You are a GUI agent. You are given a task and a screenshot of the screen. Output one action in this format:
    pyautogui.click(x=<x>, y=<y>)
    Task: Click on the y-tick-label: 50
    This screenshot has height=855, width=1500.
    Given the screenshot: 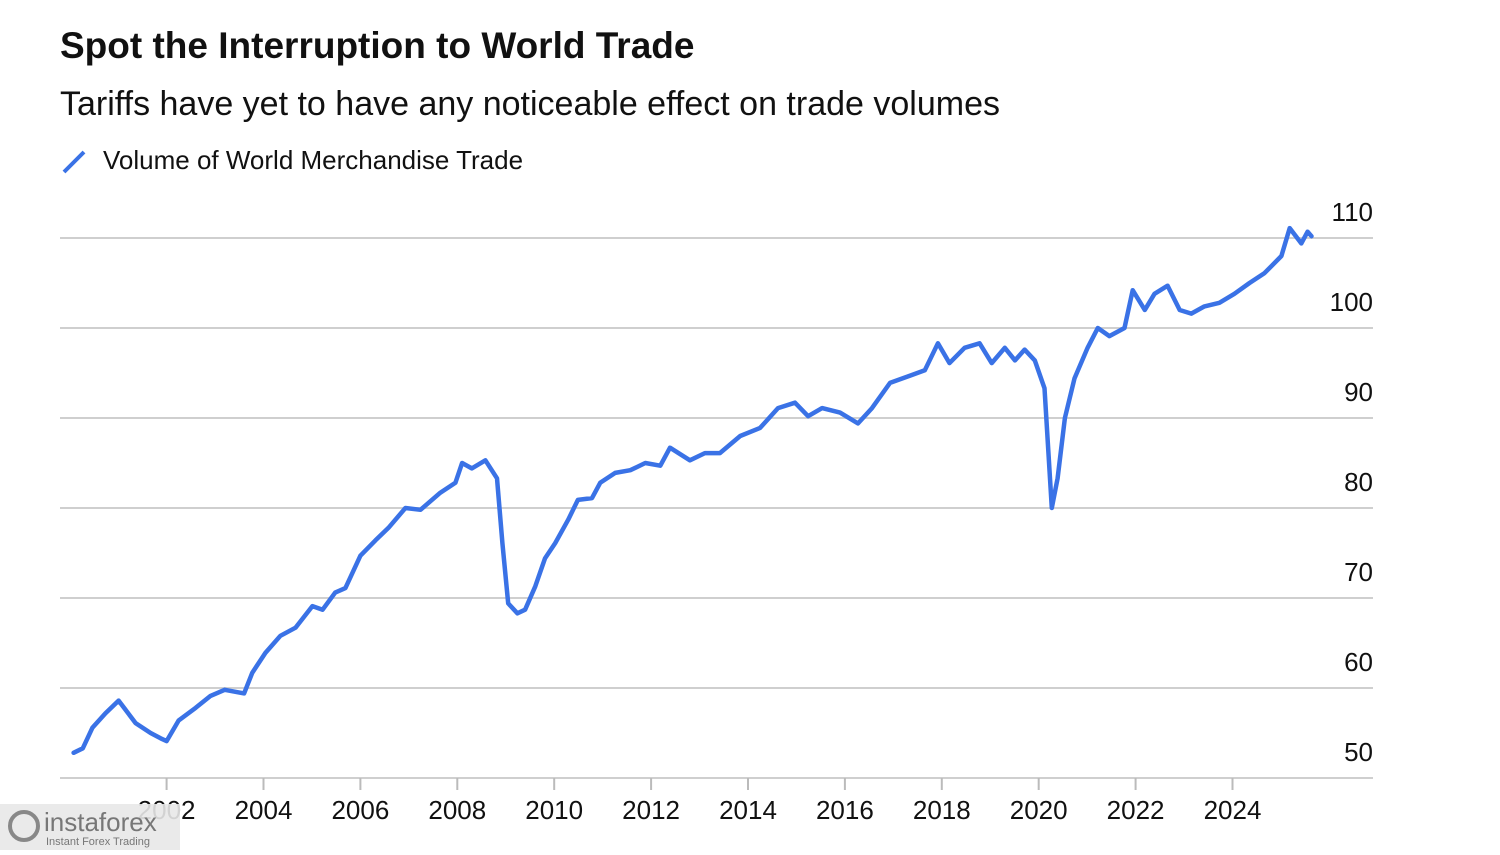 What is the action you would take?
    pyautogui.click(x=1358, y=752)
    